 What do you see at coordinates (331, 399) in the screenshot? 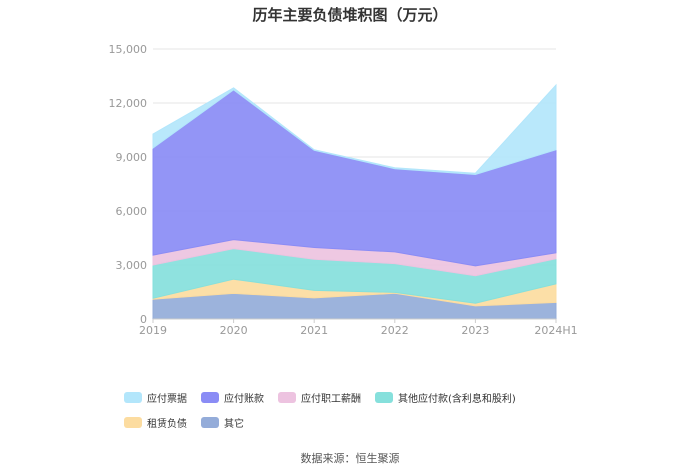
I see `legend-label: 应付职工薪酬` at bounding box center [331, 399].